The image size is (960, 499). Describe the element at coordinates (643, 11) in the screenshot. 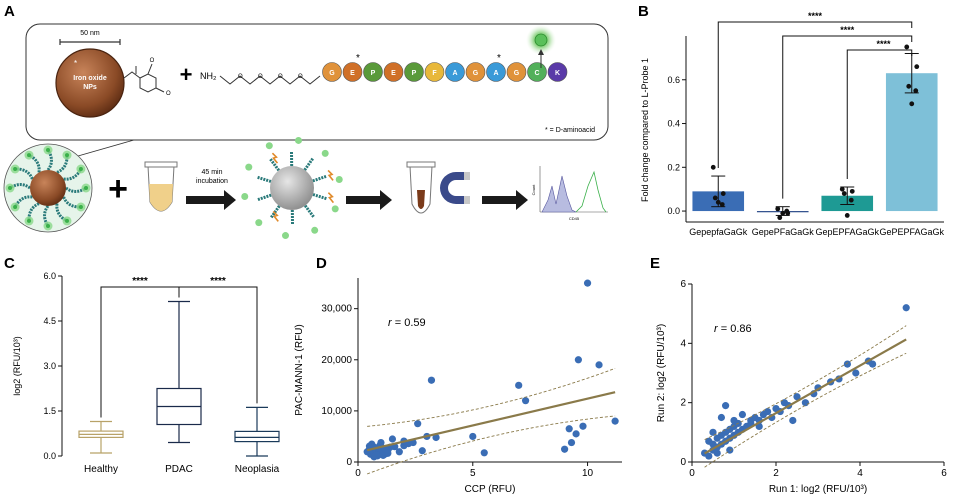

I see `panel-letter-b: B` at that location.